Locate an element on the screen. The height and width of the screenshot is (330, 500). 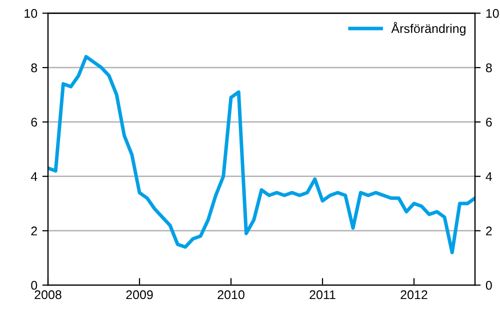
y-tick-label: 2 is located at coordinates (34, 231).